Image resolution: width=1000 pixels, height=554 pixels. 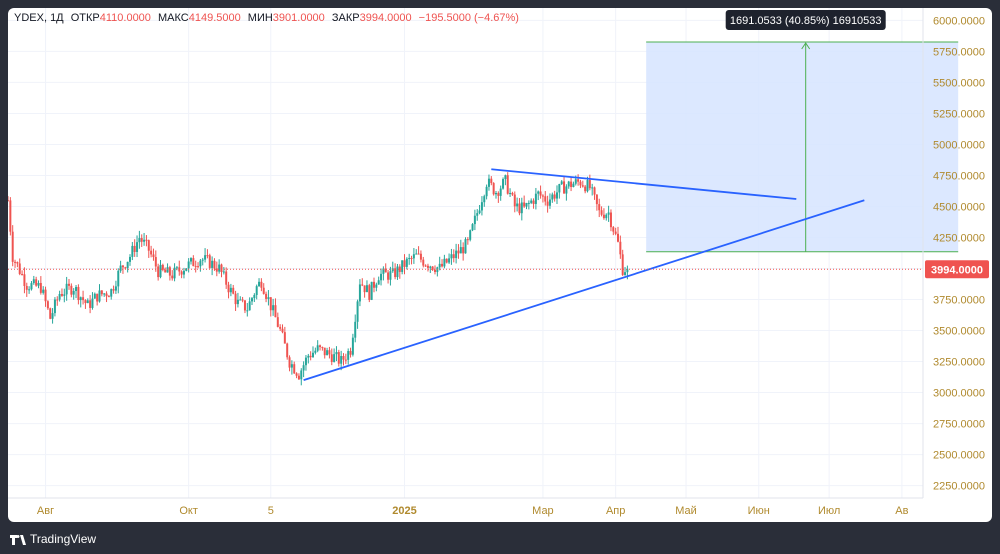 What do you see at coordinates (959, 456) in the screenshot?
I see `price-tick-label: 2500.0000` at bounding box center [959, 456].